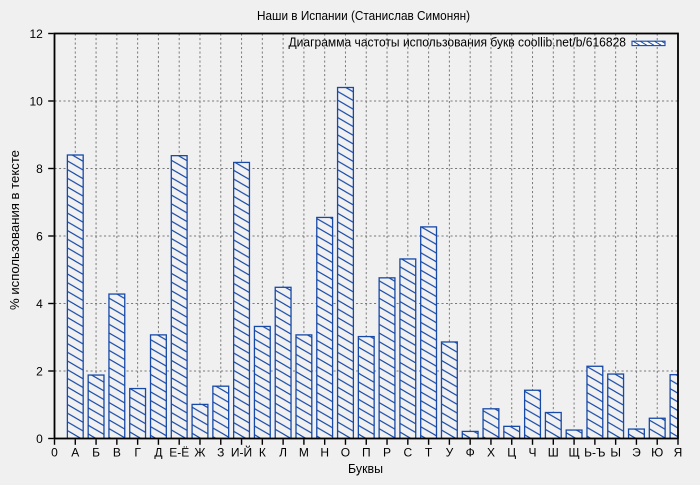 Image resolution: width=700 pixels, height=485 pixels. What do you see at coordinates (491, 453) in the screenshot?
I see `svg-text: Х` at bounding box center [491, 453].